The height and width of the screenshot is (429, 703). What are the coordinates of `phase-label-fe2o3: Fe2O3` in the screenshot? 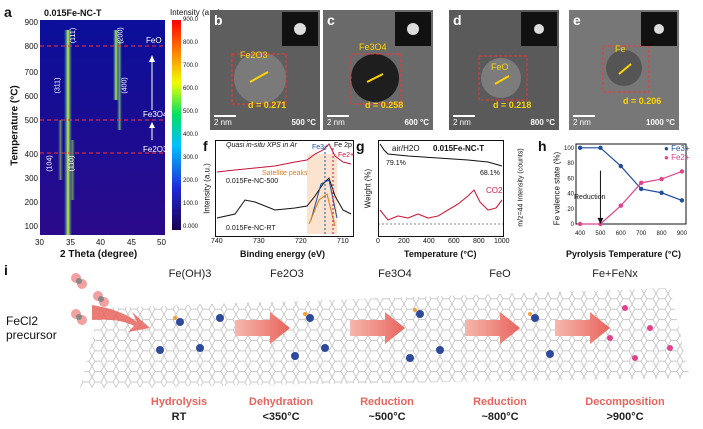 It's located at (155, 149).